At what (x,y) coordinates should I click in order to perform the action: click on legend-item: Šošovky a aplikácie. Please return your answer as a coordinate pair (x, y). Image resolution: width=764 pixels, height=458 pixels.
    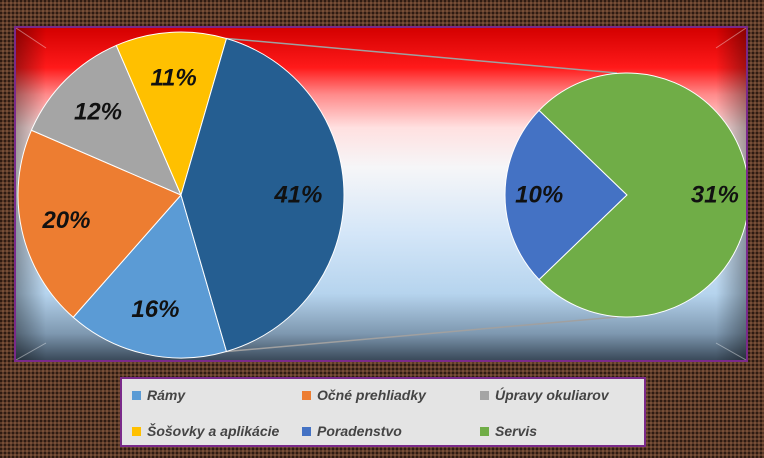
    Looking at the image, I should click on (205, 431).